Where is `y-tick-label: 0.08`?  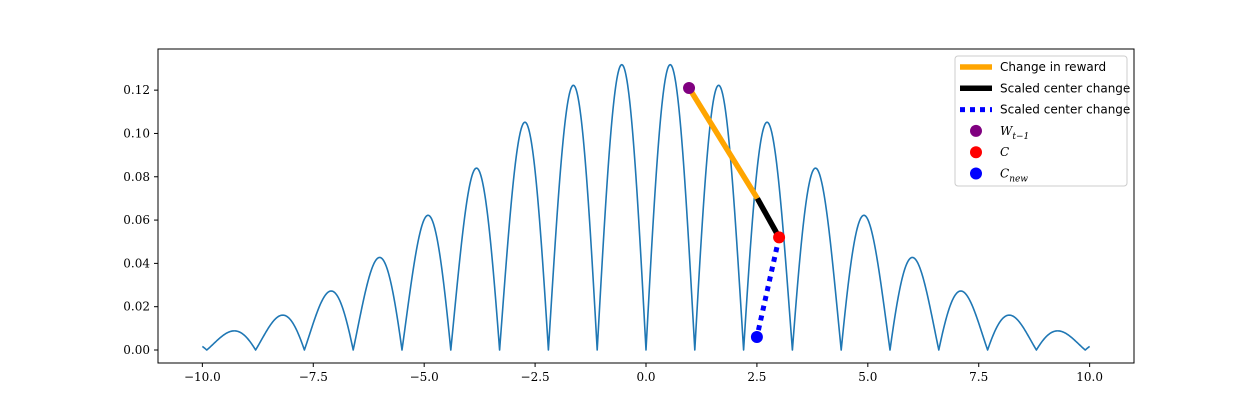 y-tick-label: 0.08 is located at coordinates (136, 177).